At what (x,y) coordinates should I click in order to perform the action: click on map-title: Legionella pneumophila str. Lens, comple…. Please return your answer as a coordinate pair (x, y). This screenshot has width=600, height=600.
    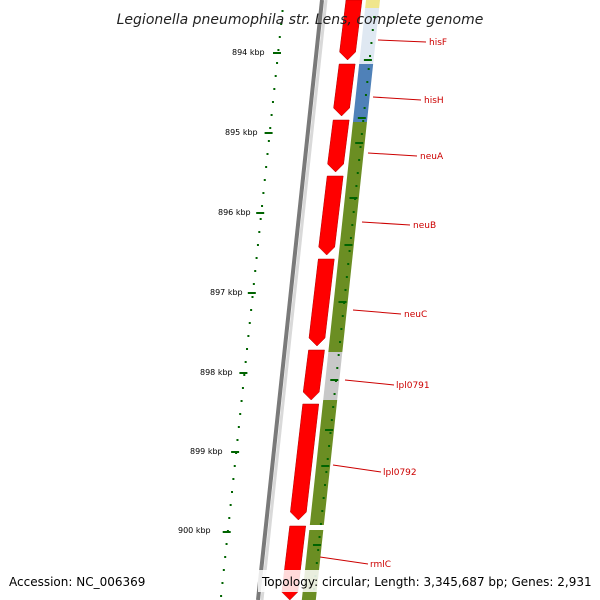
    Looking at the image, I should click on (300, 20).